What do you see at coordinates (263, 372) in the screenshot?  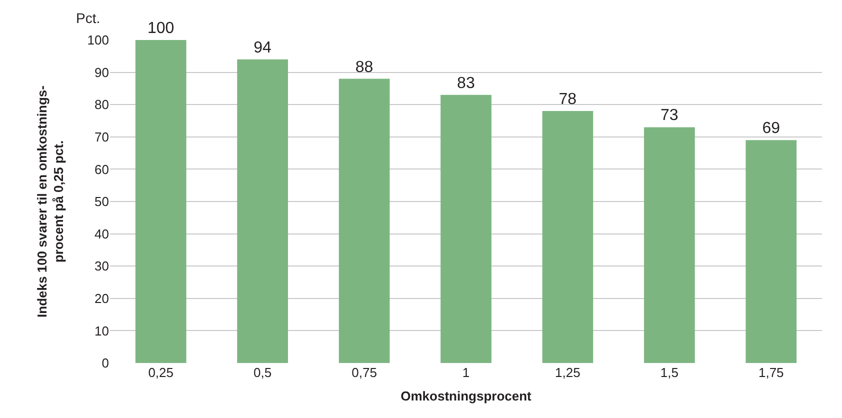 I see `x-tick-label: 0,5` at bounding box center [263, 372].